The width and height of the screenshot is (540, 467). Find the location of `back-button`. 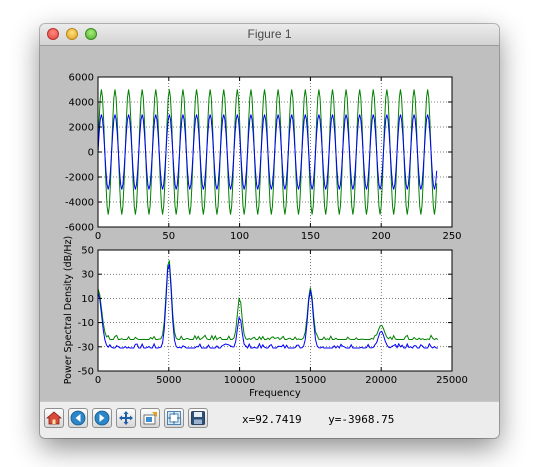

back-button is located at coordinates (78, 418).